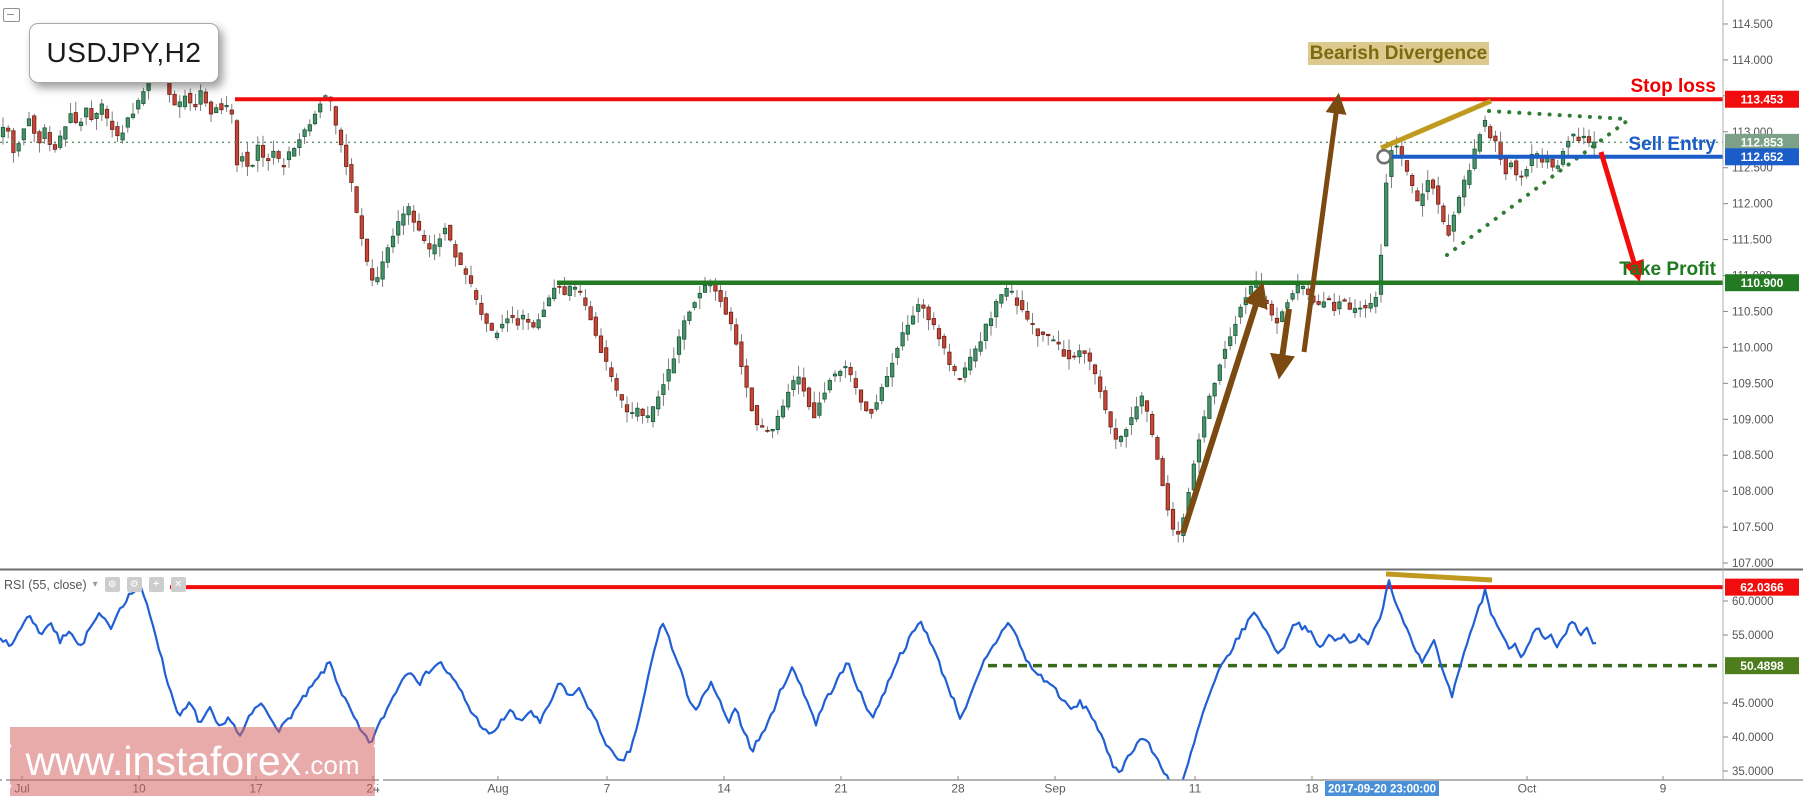 This screenshot has width=1803, height=796. Describe the element at coordinates (11, 15) in the screenshot. I see `collapse-panel-icon` at that location.